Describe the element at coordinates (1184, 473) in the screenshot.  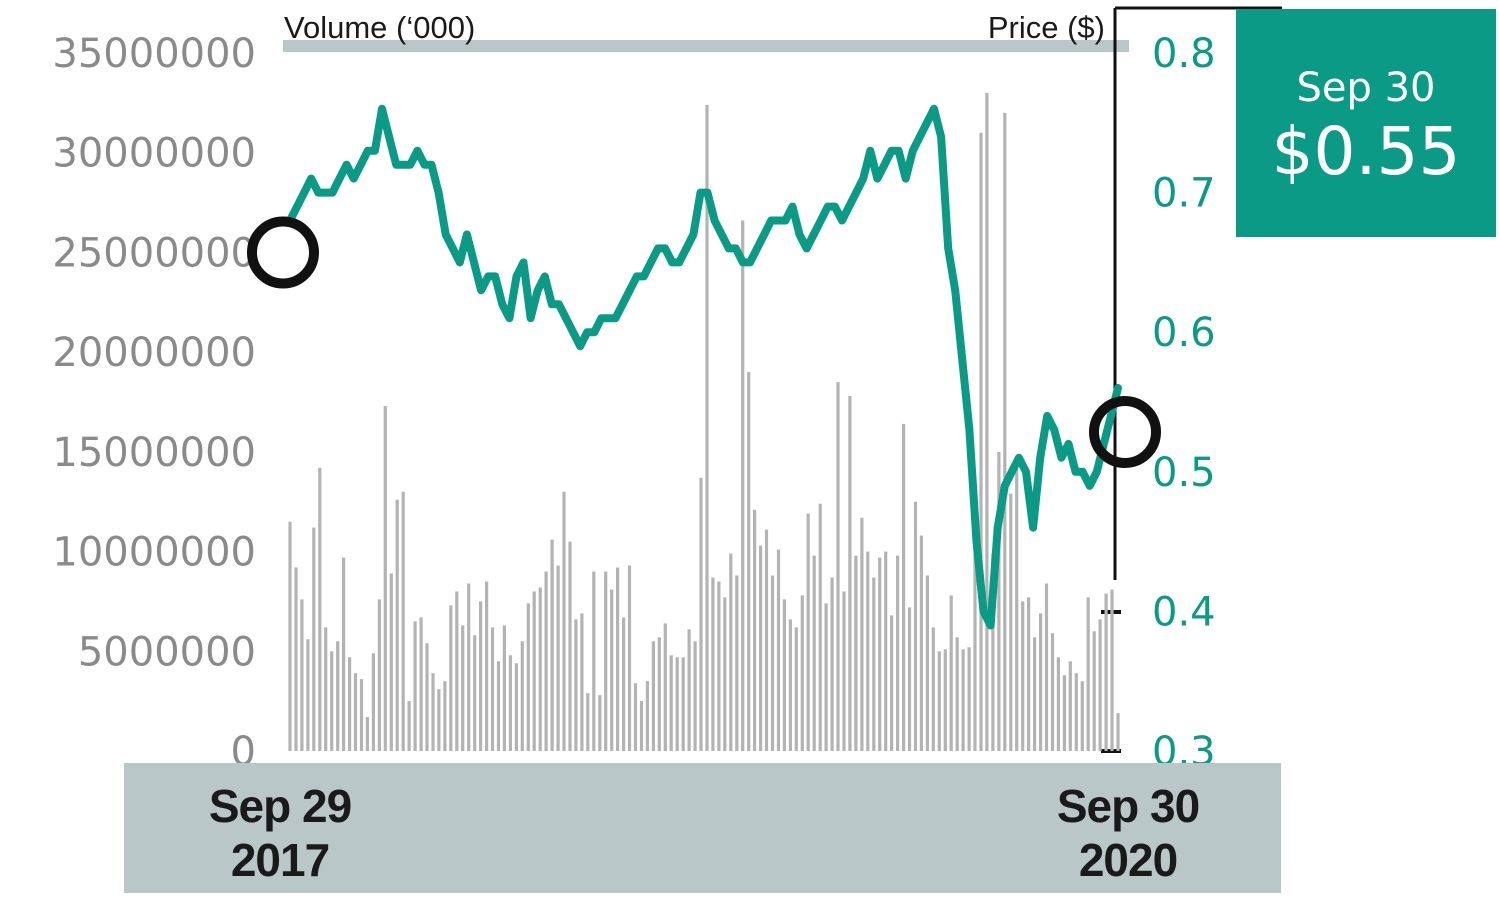
I see `right-tick-label: 0.5` at that location.